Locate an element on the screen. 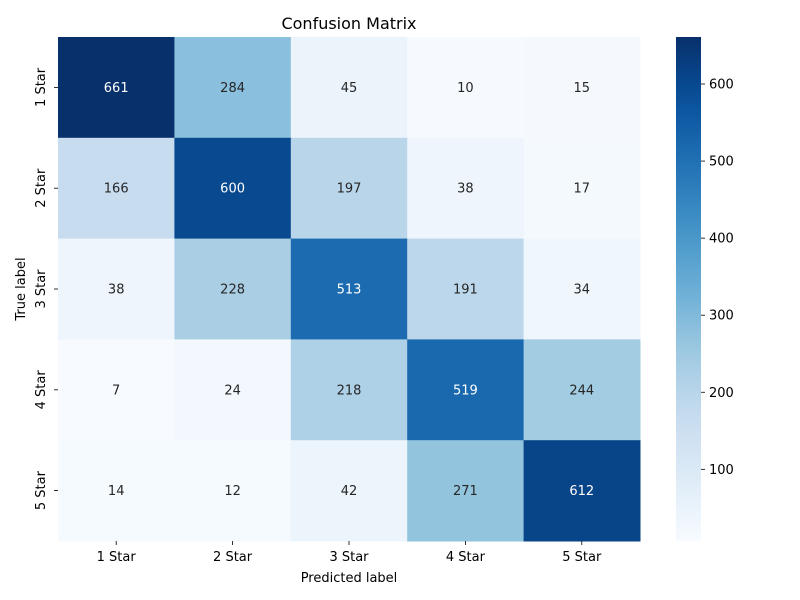 This screenshot has width=800, height=600. cell-value-label: 519 is located at coordinates (465, 390).